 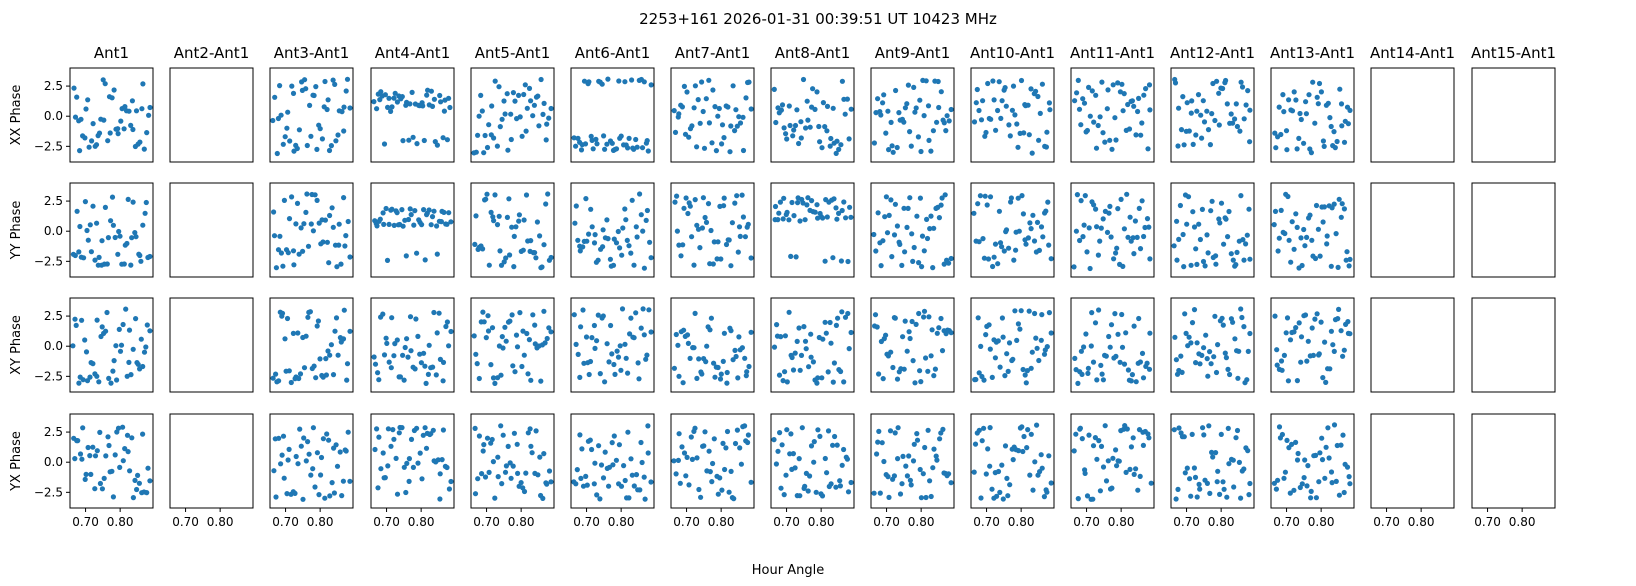 I want to click on x-tick-label: 0.80, so click(x=821, y=522).